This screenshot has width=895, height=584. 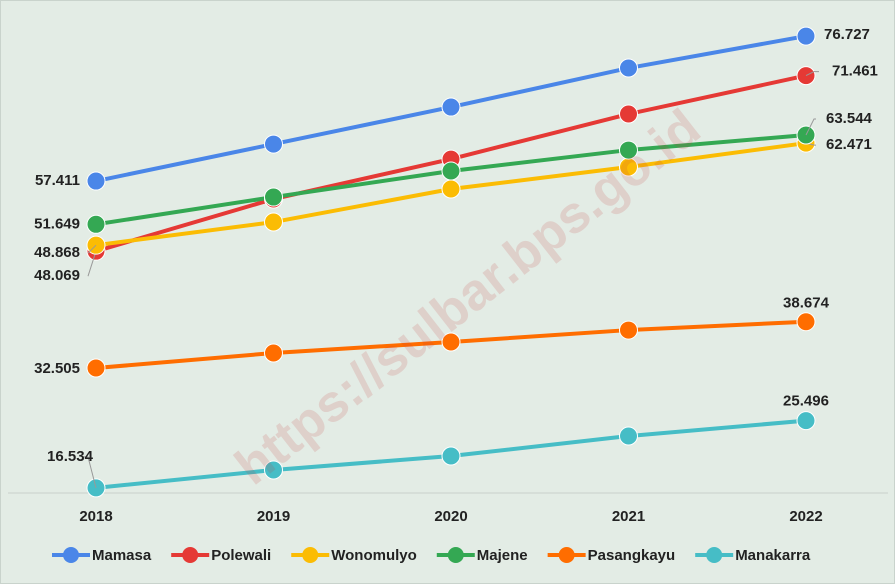 I want to click on legend-label: Majene, so click(x=502, y=555).